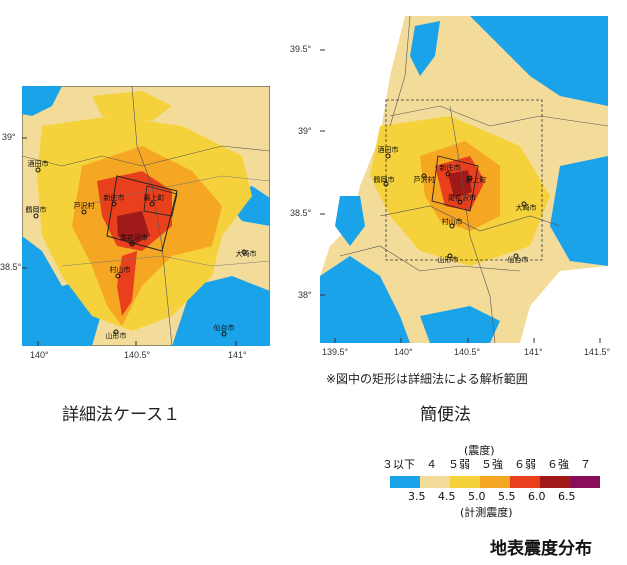 This screenshot has width=627, height=565. I want to click on right-lat-tick: 39.5°, so click(301, 49).